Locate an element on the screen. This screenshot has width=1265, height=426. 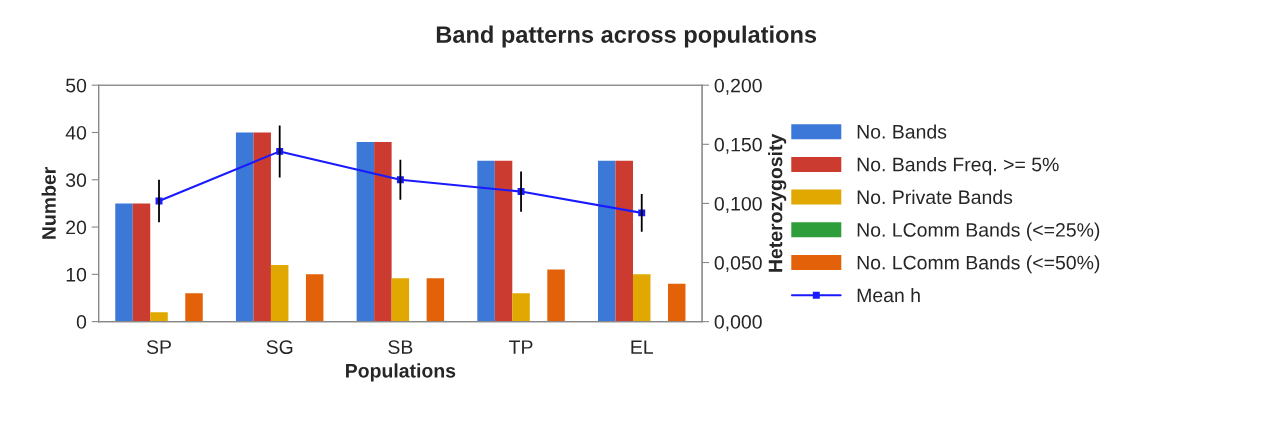
y2-tick-label: 0,200 is located at coordinates (738, 86).